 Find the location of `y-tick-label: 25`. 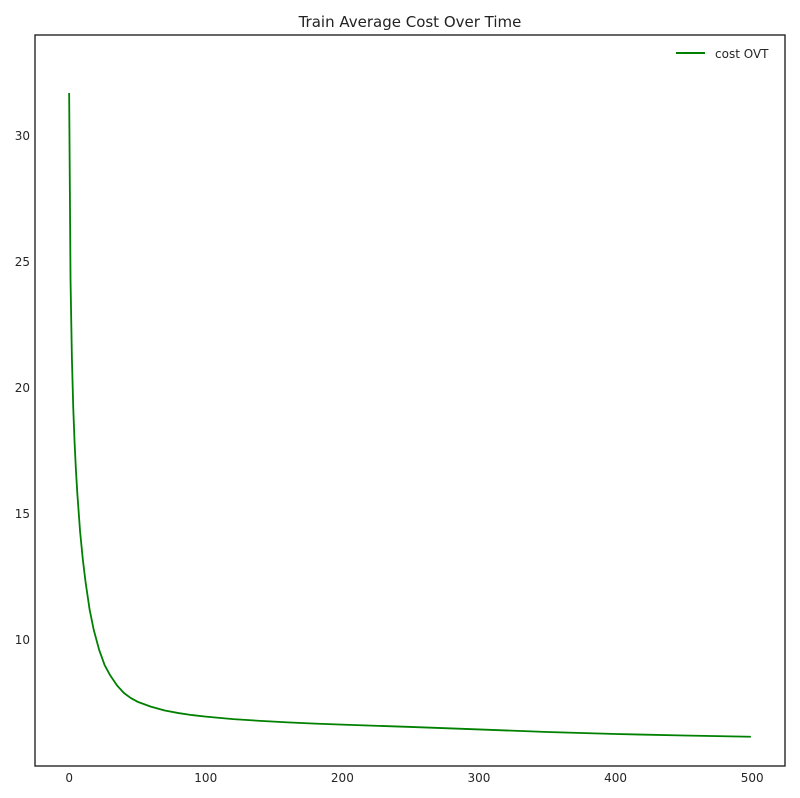

y-tick-label: 25 is located at coordinates (22, 262).